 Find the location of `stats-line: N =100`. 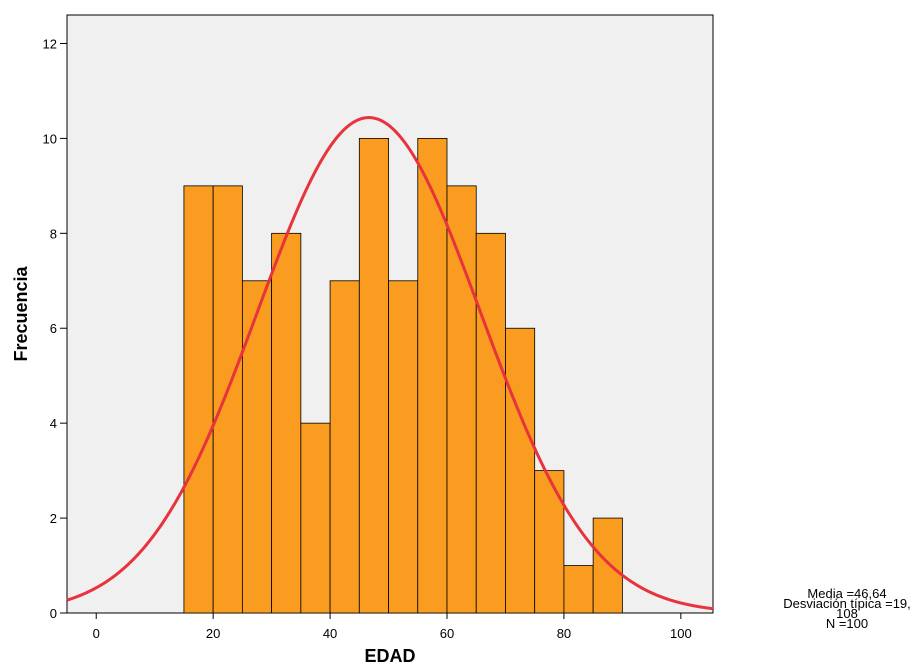

stats-line: N =100 is located at coordinates (847, 623).